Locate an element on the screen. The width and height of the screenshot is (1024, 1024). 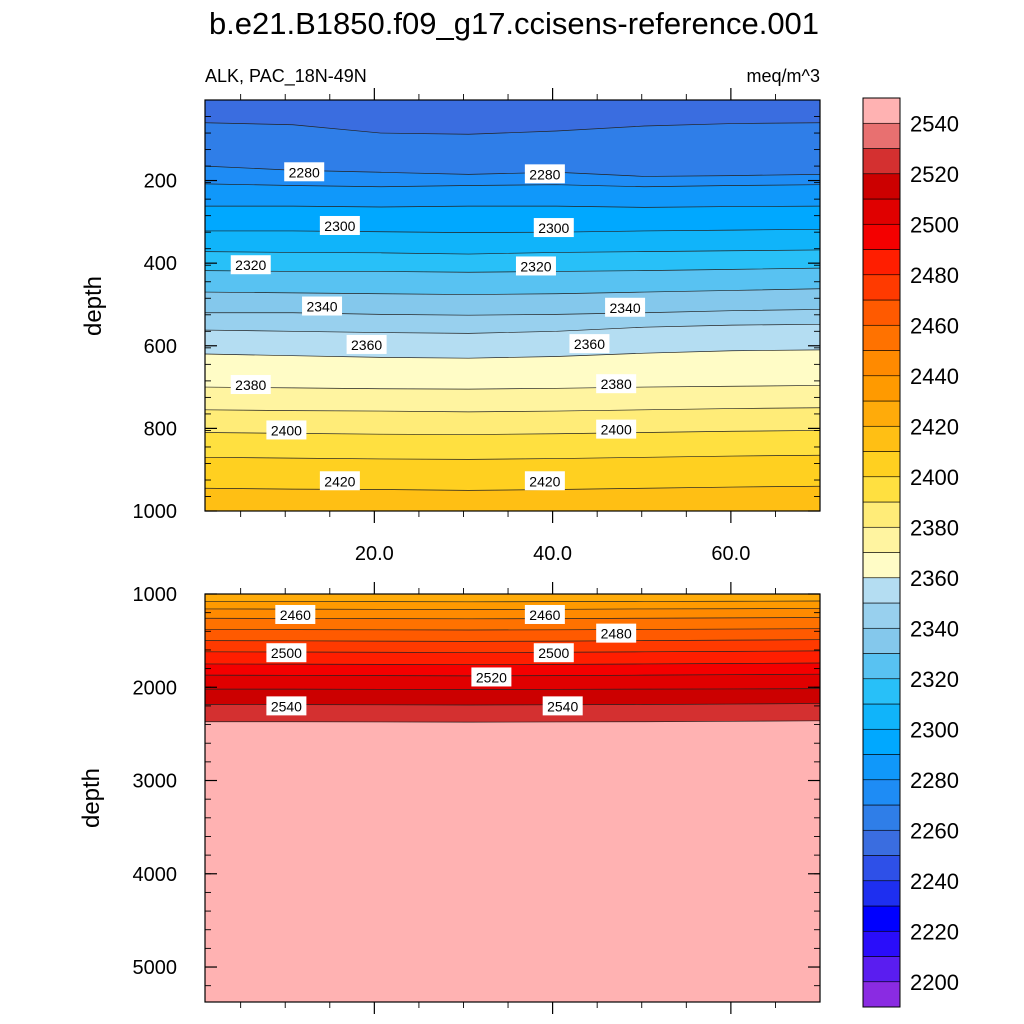
svg-text: 2500 is located at coordinates (553, 653).